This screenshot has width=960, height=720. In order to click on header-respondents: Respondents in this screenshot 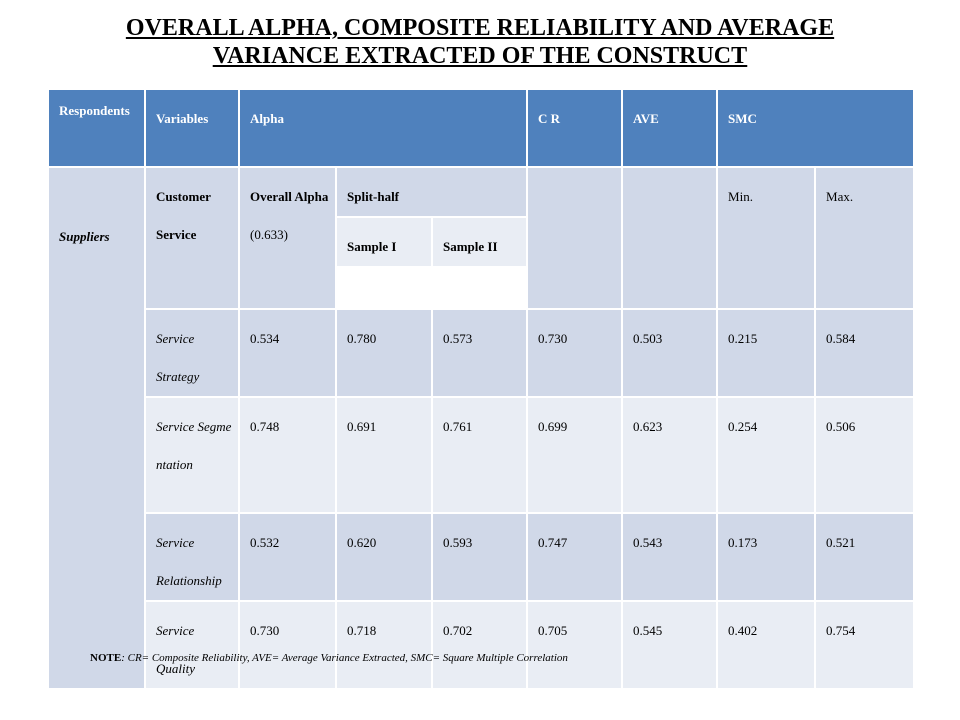, I will do `click(96, 128)`.